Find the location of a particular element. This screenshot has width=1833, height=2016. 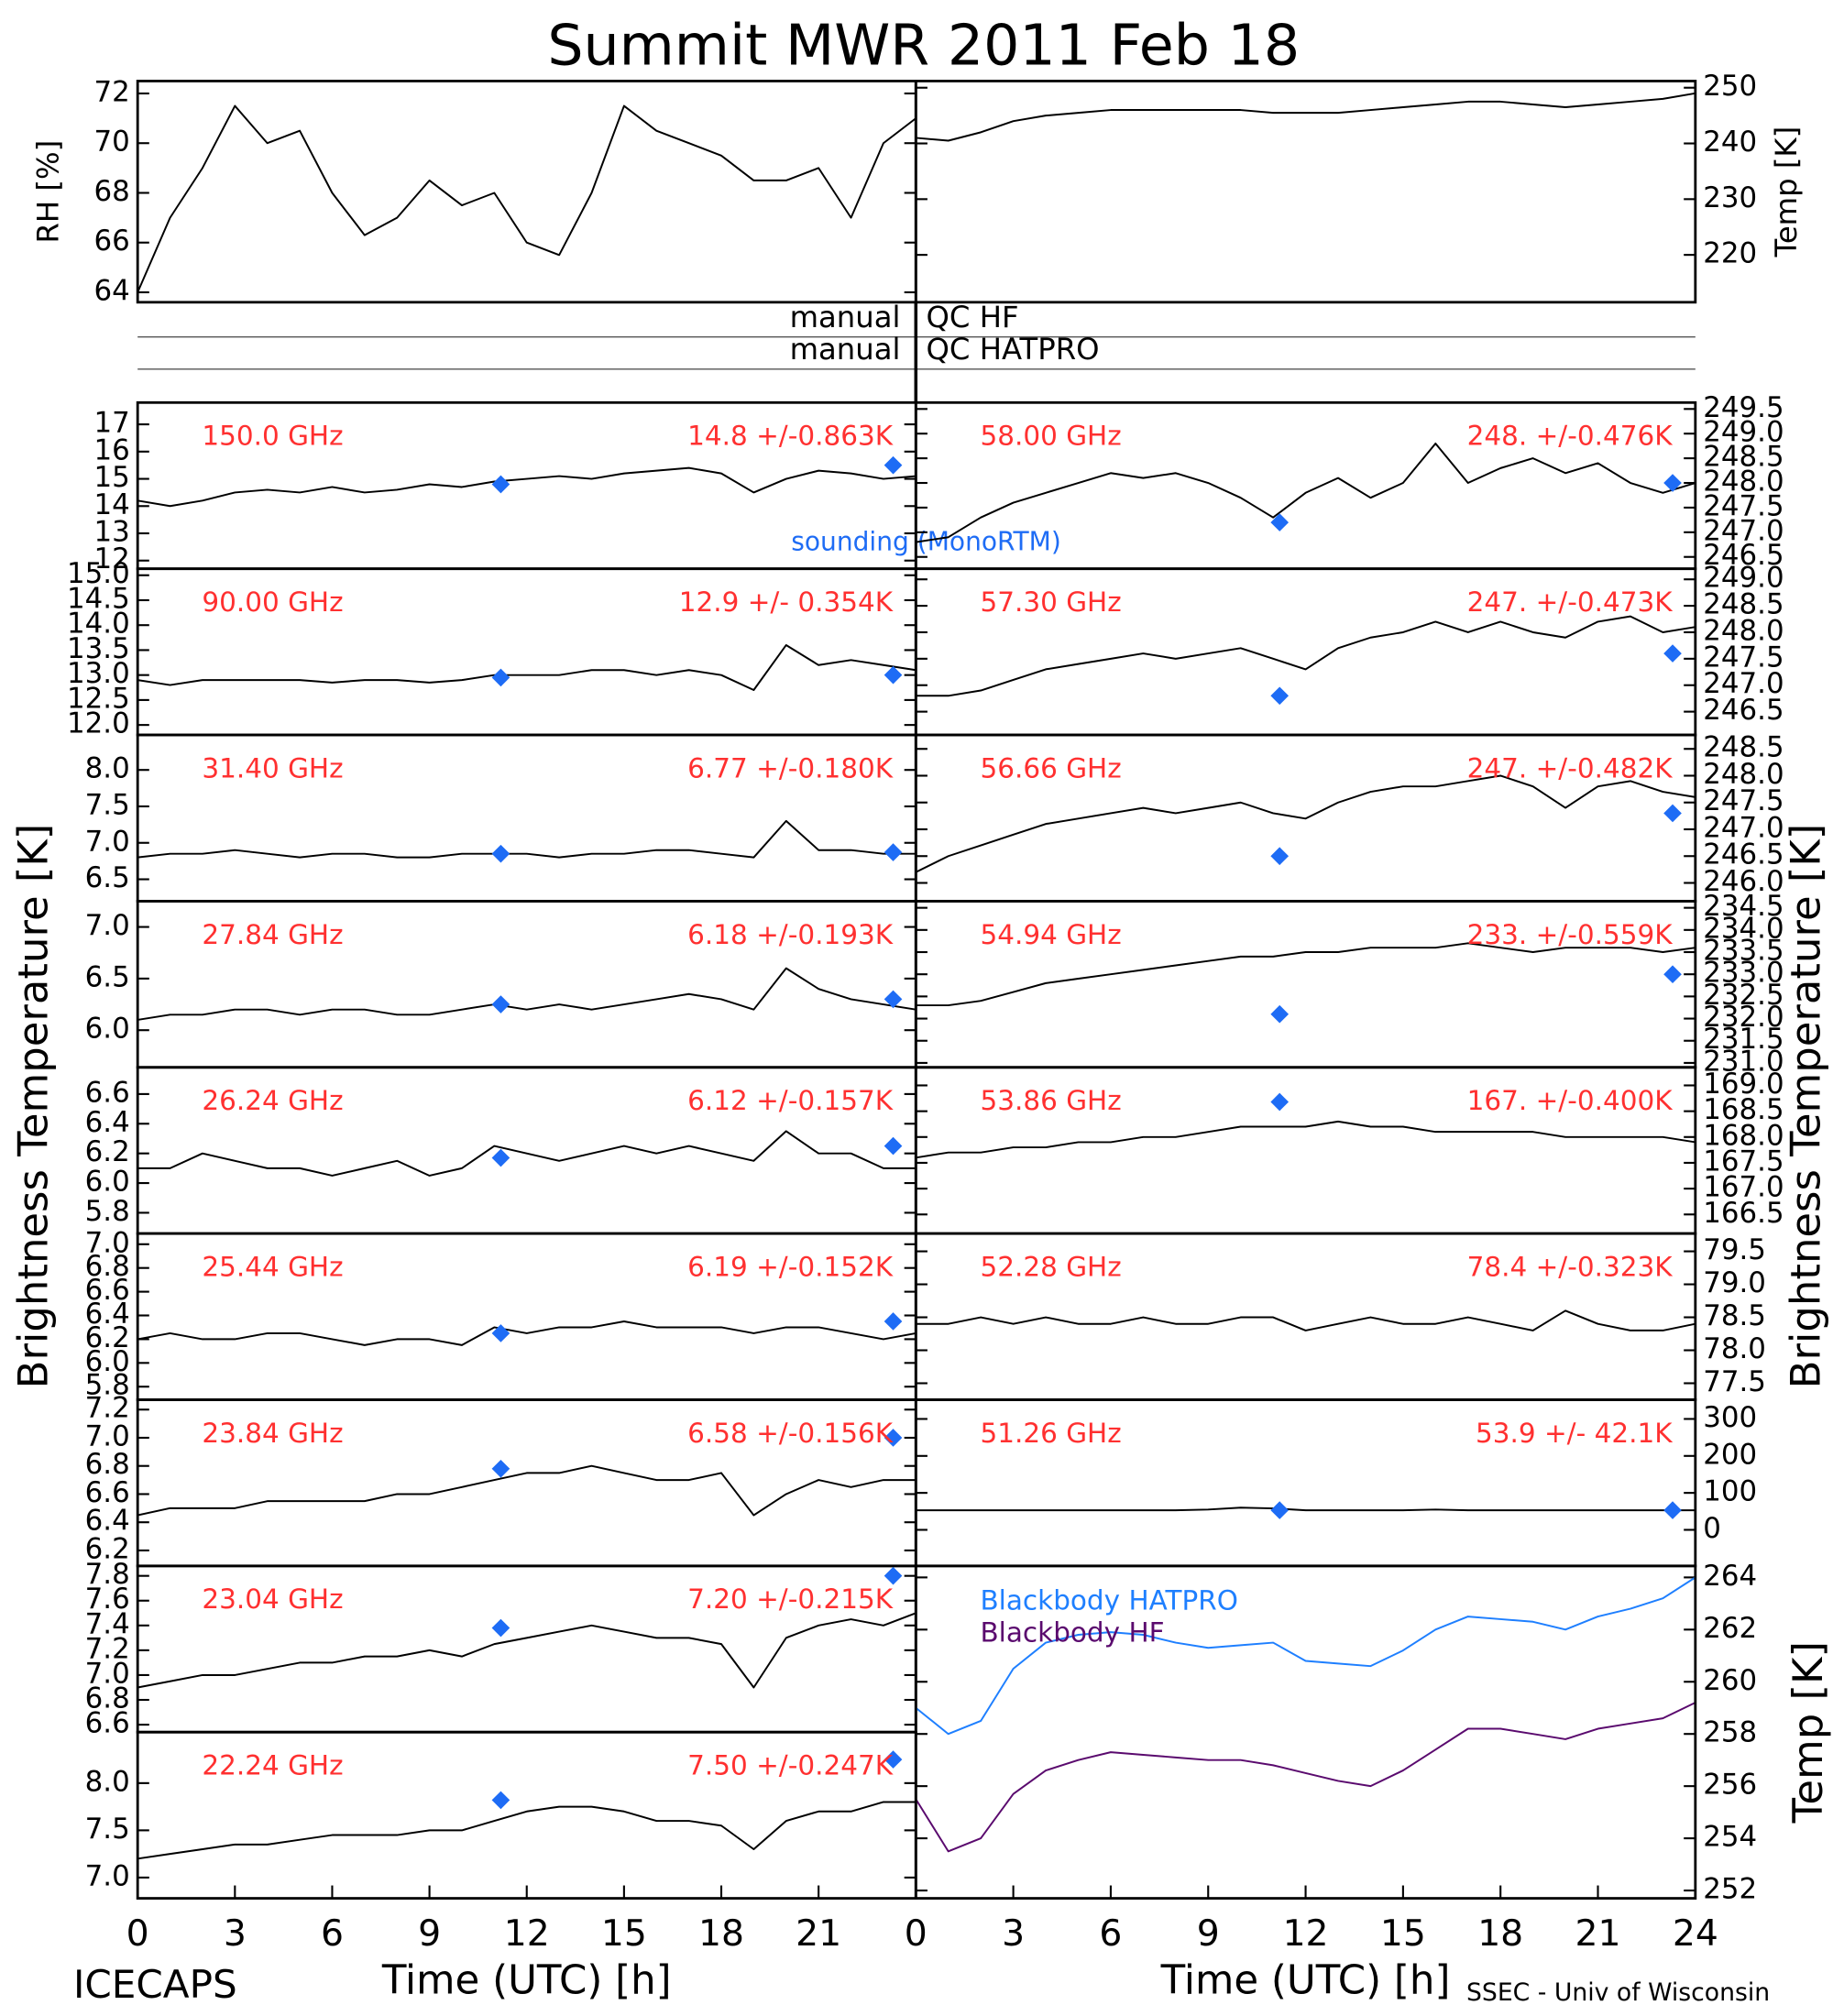

x-tick-label: 12 is located at coordinates (1306, 1934).